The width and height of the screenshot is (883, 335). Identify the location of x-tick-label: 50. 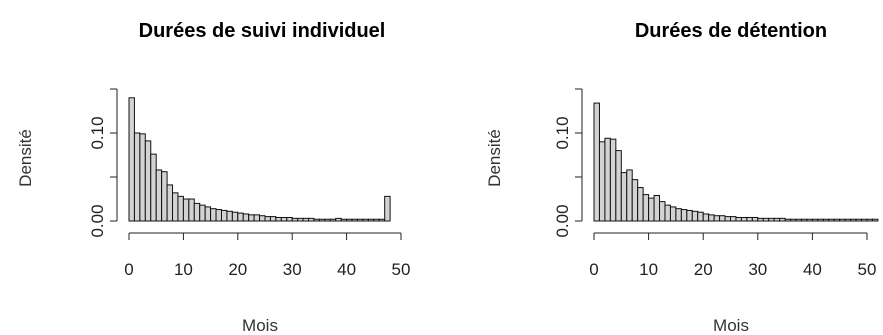
(401, 269).